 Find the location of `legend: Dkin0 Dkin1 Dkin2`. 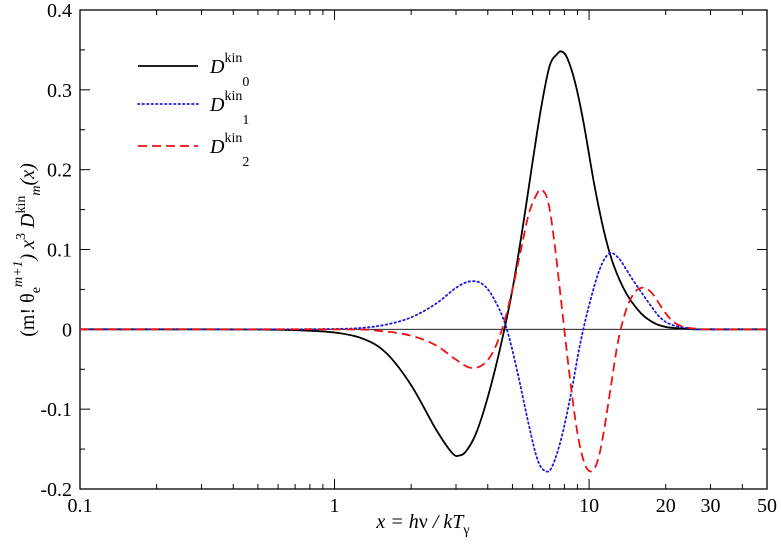

legend: Dkin0 Dkin1 Dkin2 is located at coordinates (193, 110).